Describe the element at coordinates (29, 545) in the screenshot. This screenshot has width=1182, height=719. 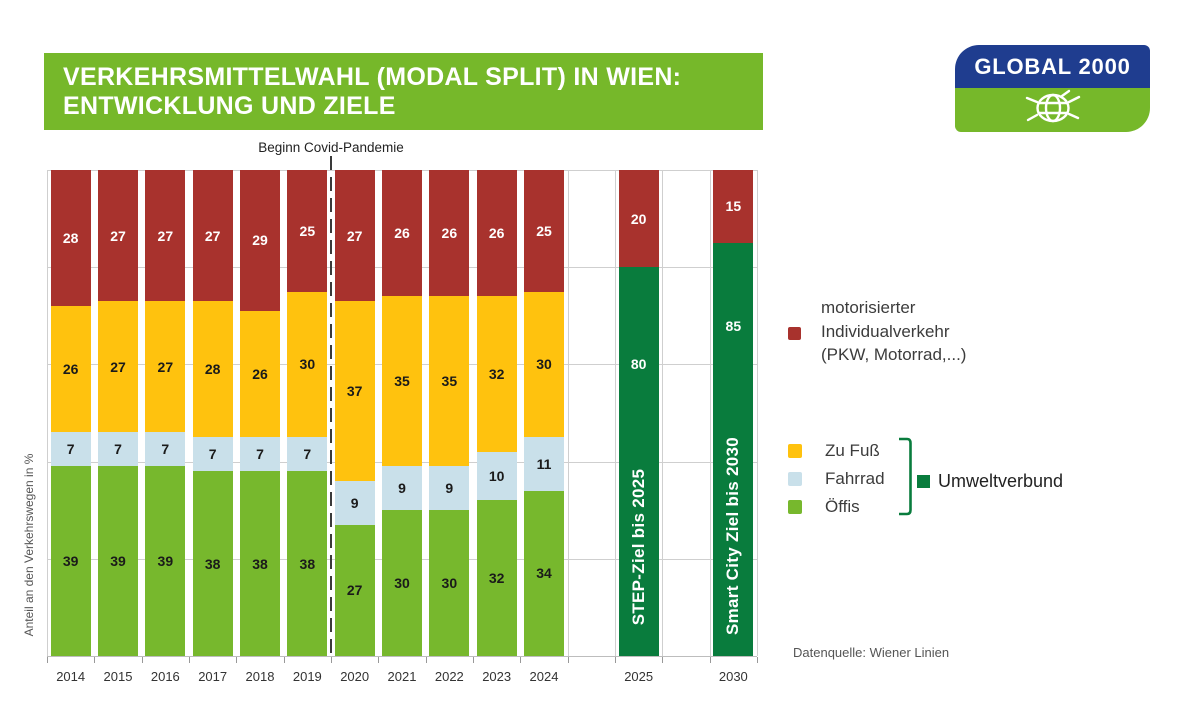
I see `y-axis-label: Anteil an den Verkehrswegen in %` at that location.